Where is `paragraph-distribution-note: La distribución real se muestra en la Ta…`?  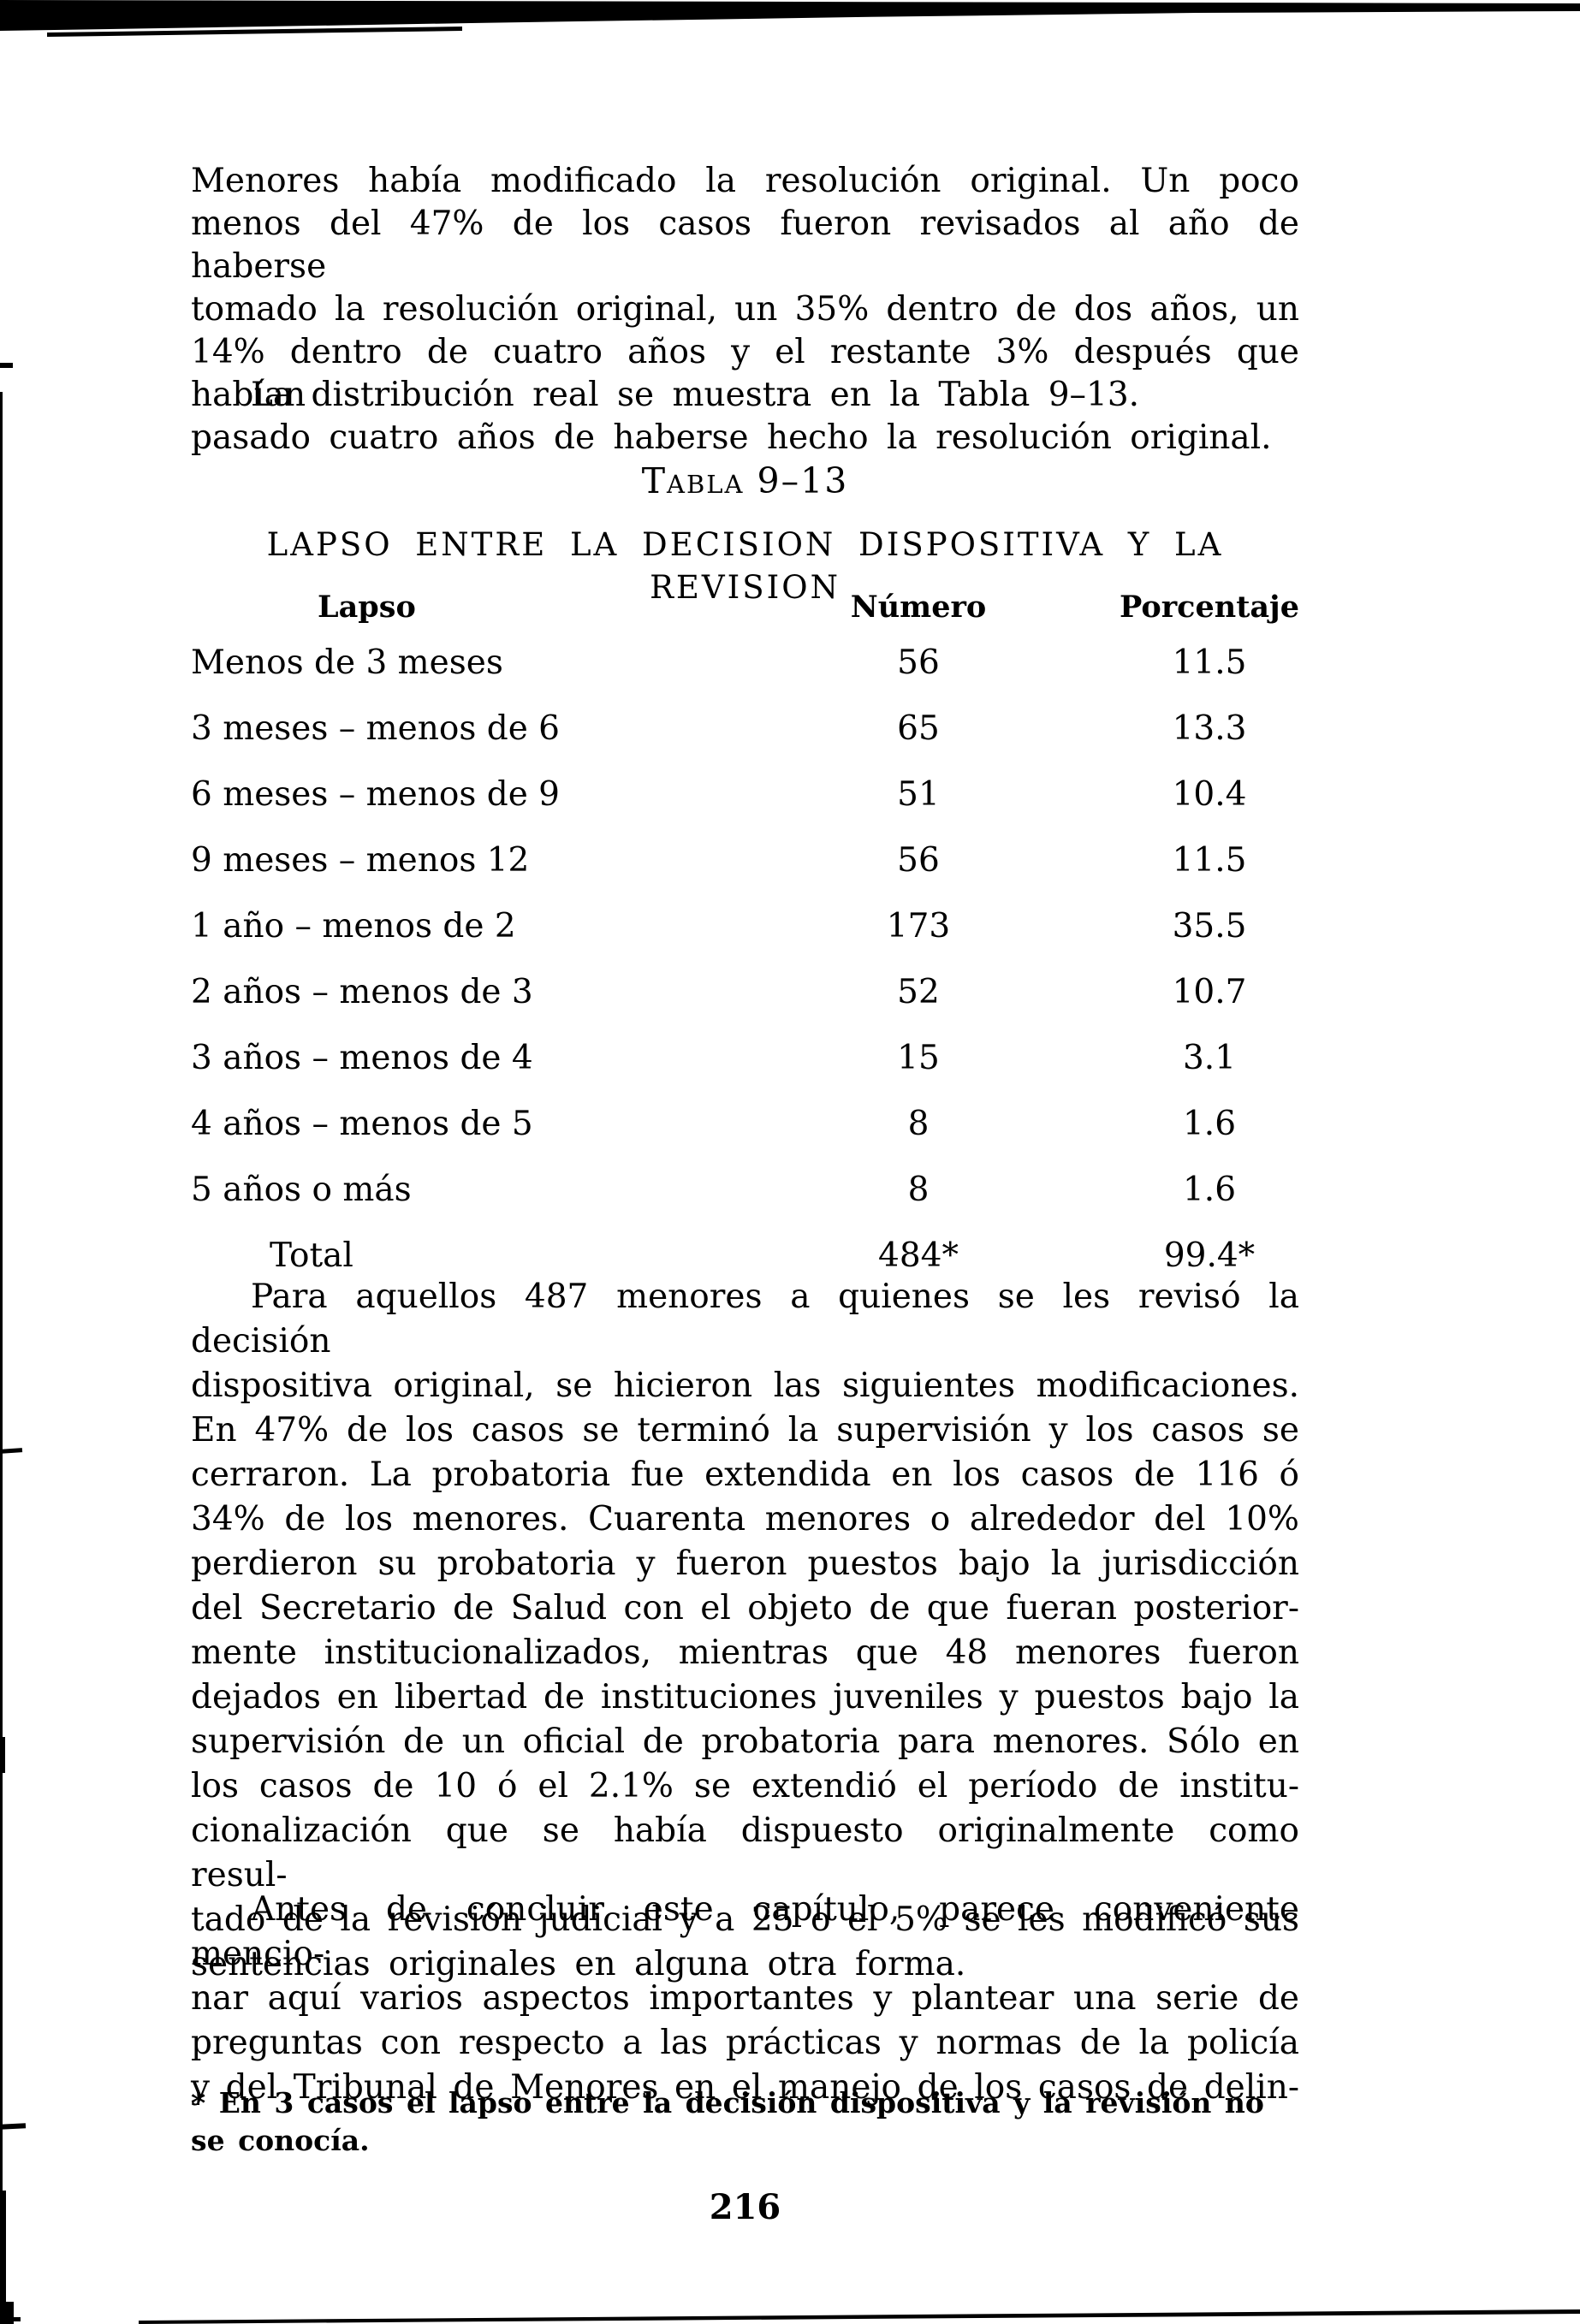 paragraph-distribution-note: La distribución real se muestra en la Ta… is located at coordinates (745, 395).